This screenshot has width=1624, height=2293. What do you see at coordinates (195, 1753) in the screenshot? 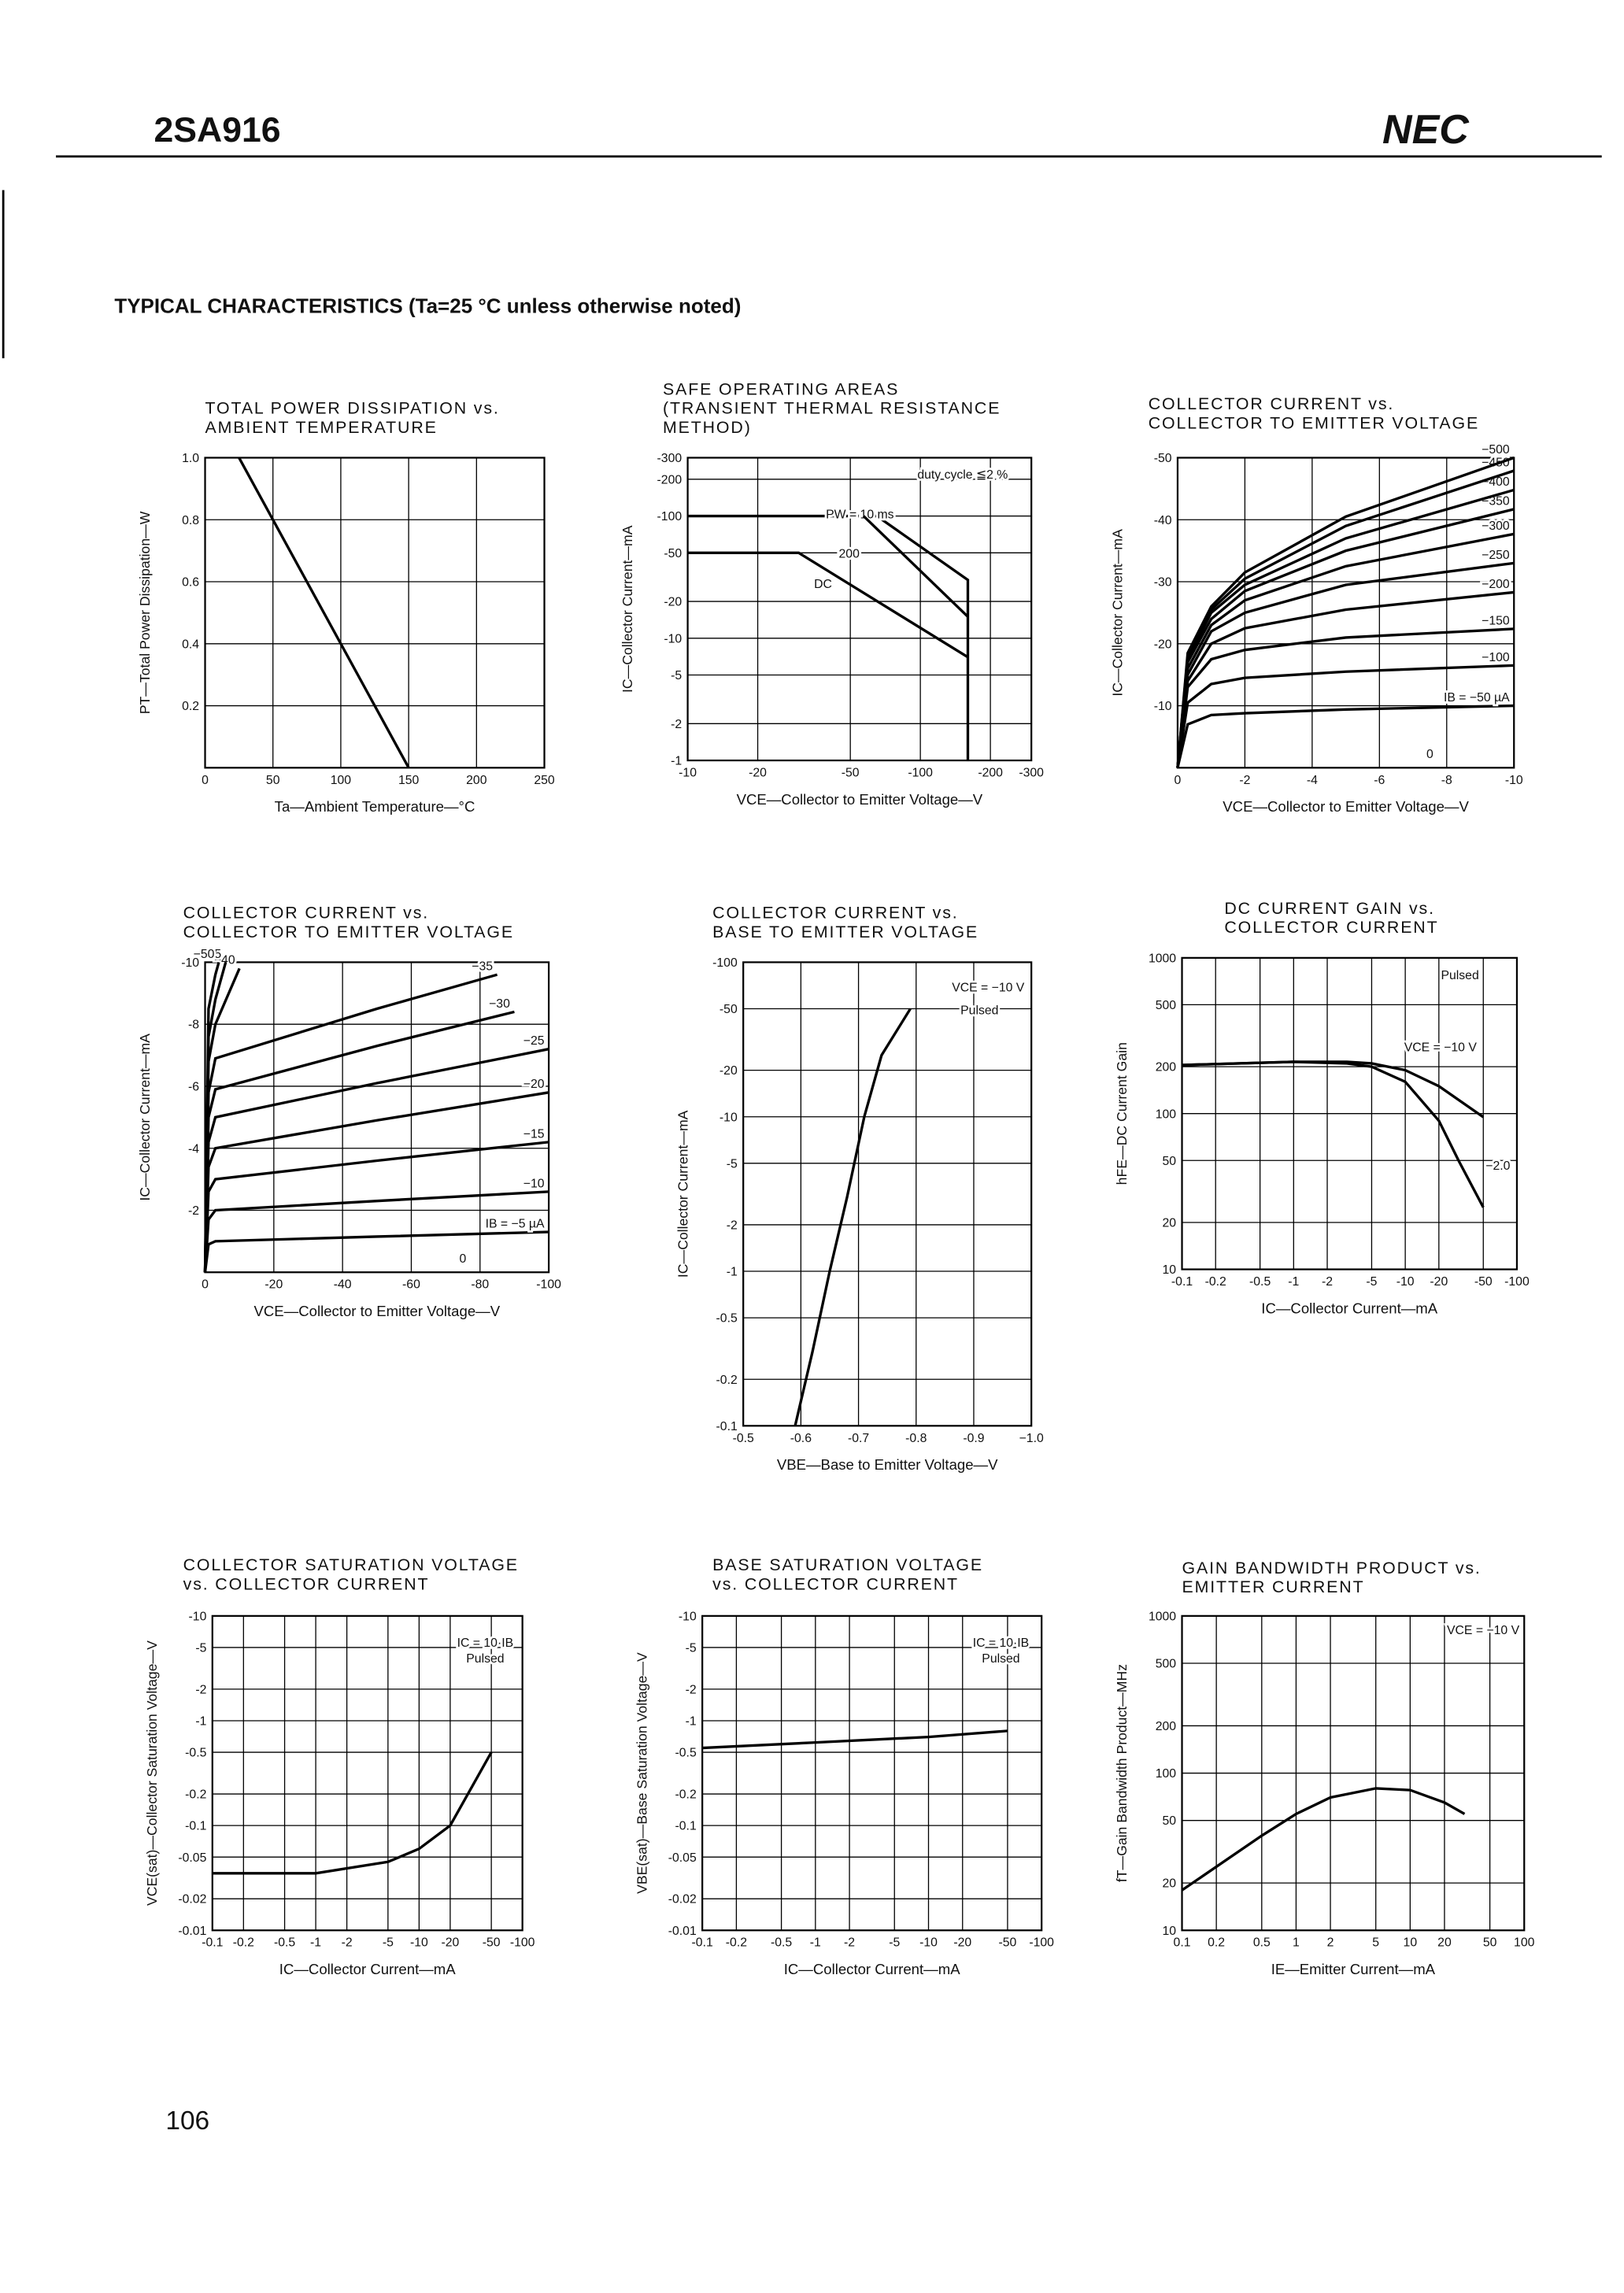
I see `y-tick-label: -0.5` at bounding box center [195, 1753].